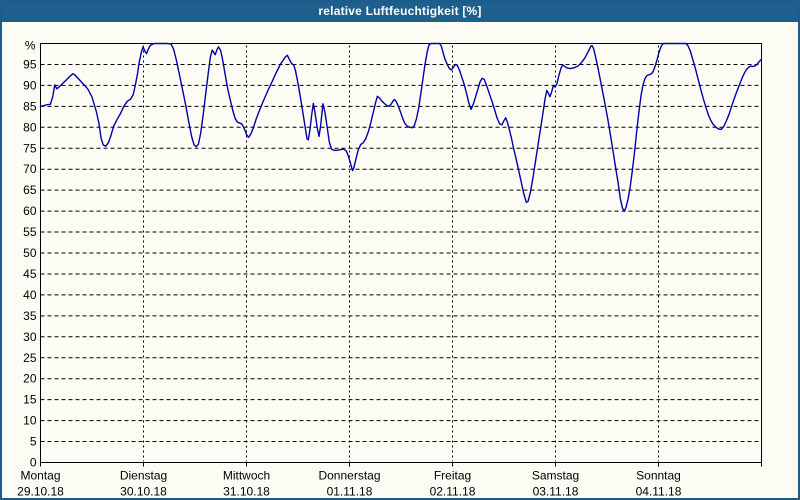  Describe the element at coordinates (30, 274) in the screenshot. I see `y-tick-label: 45` at that location.